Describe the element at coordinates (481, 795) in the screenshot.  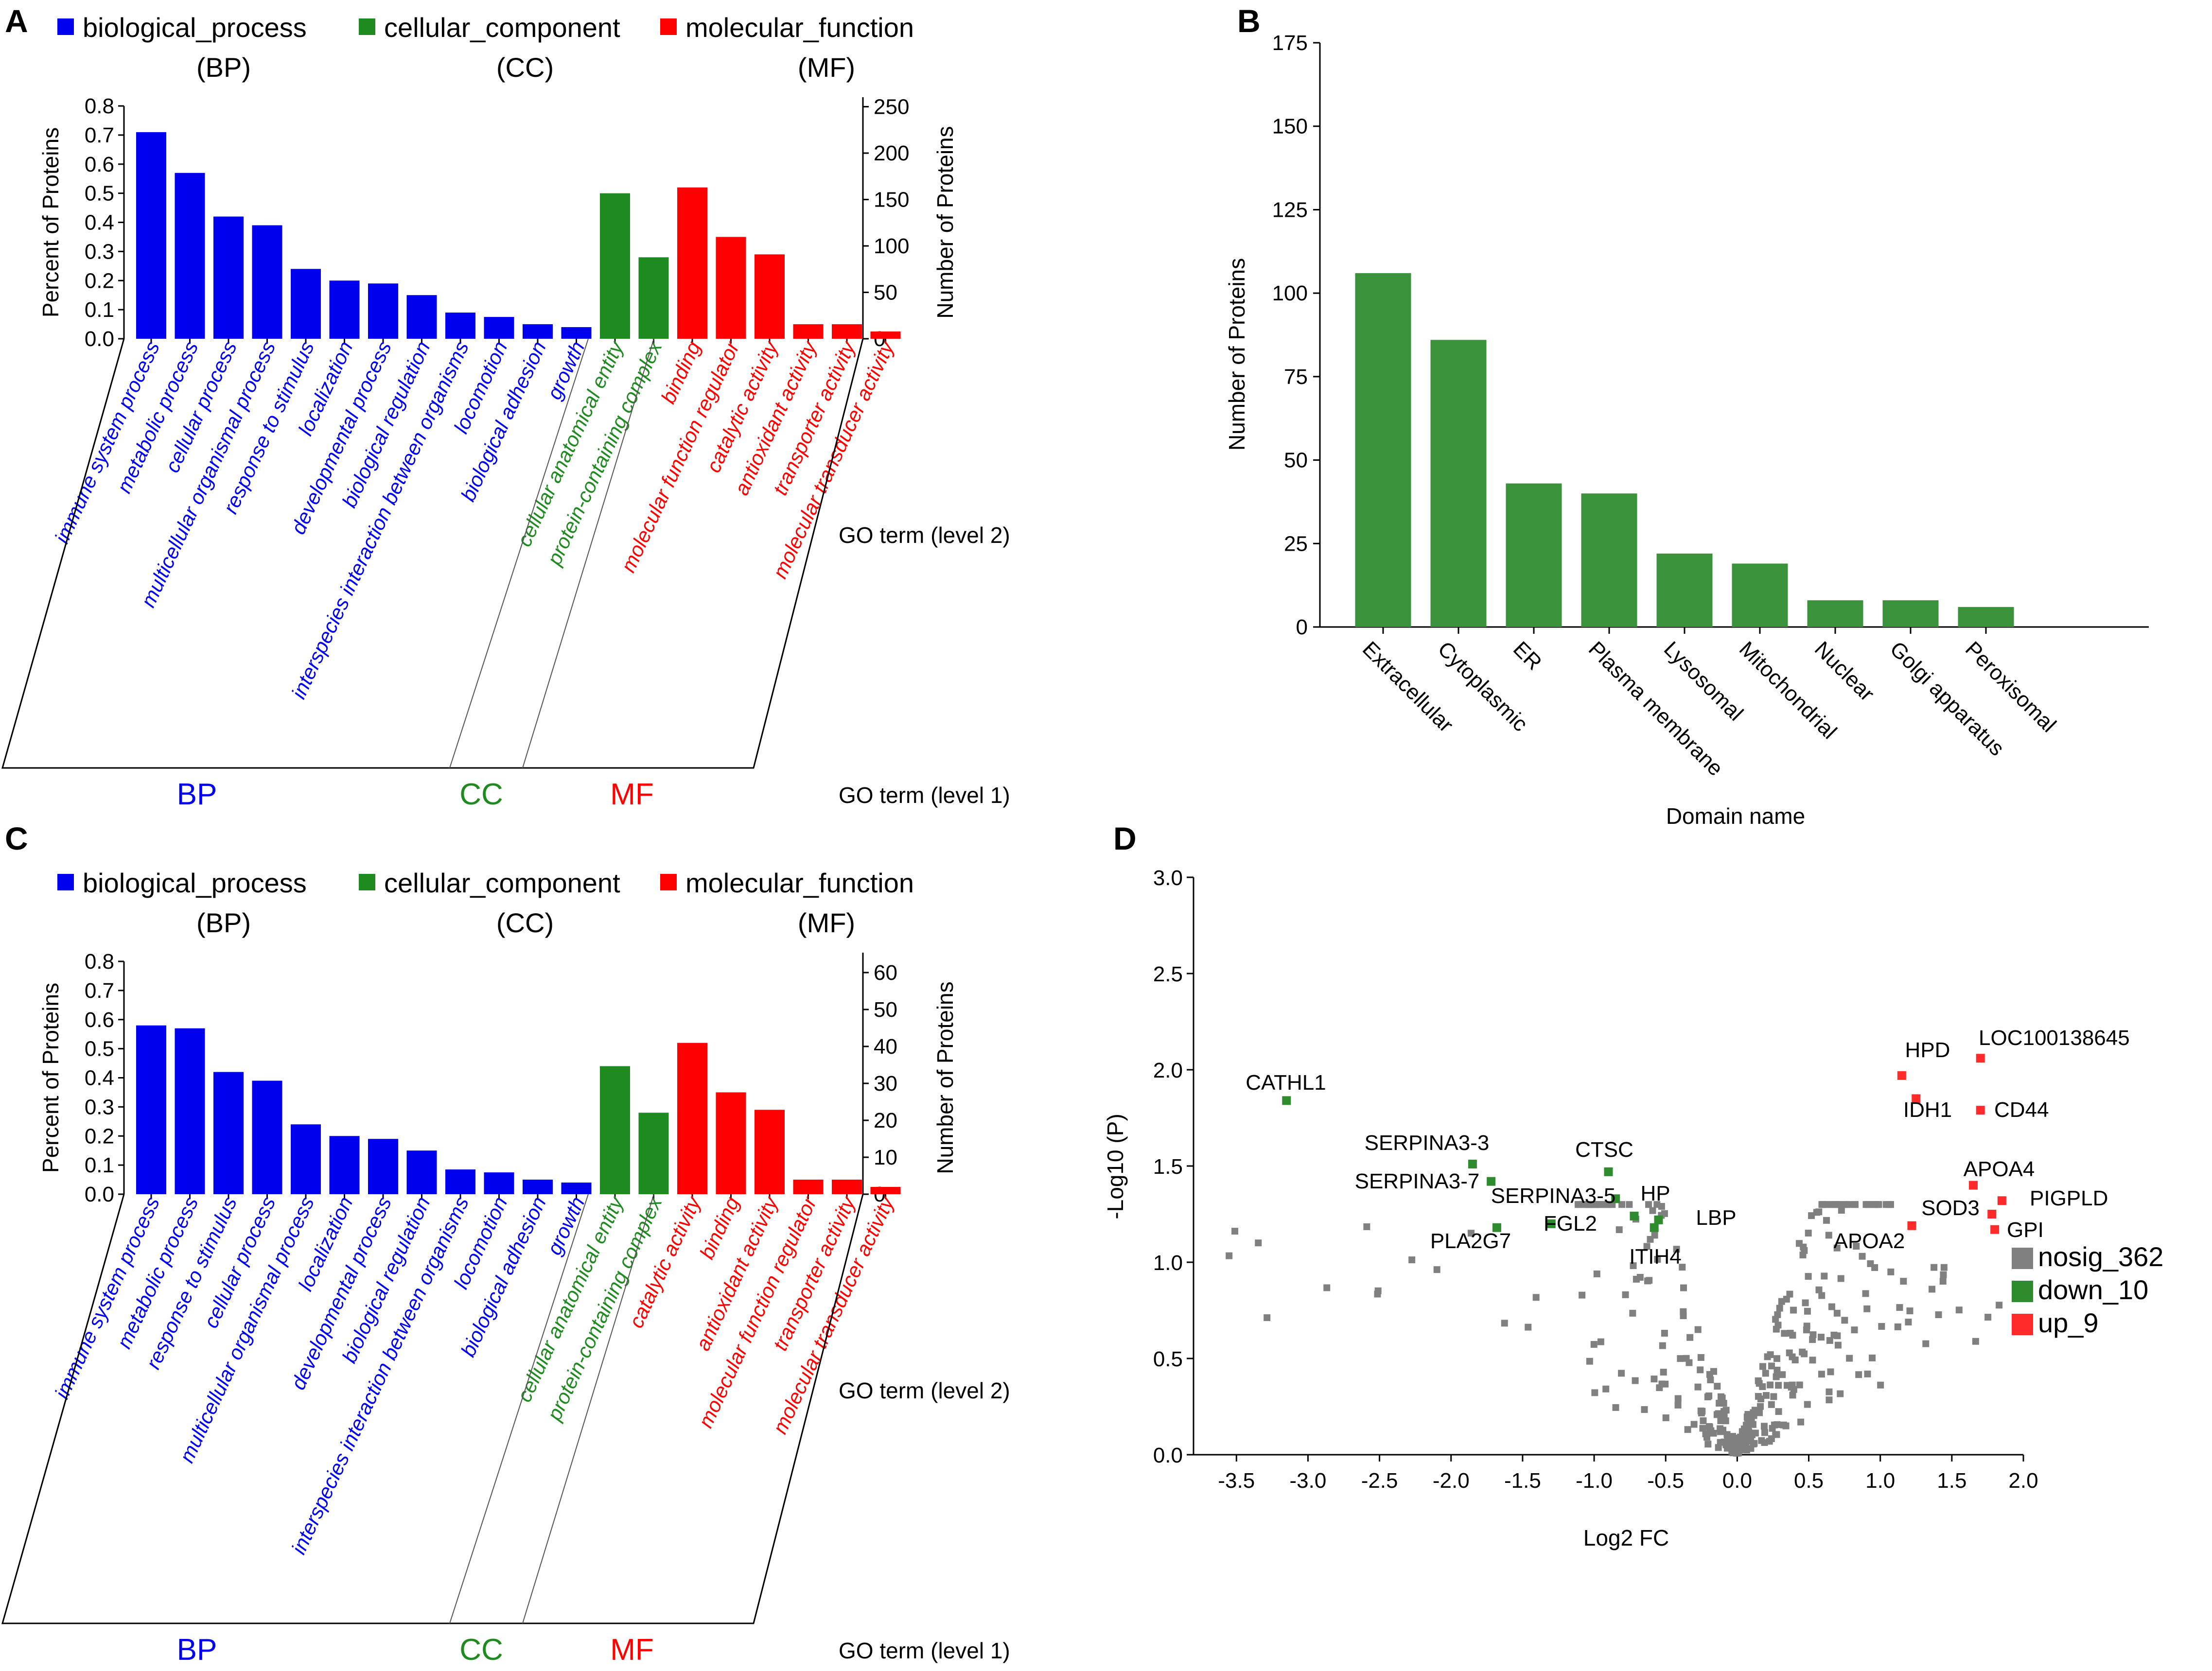
I see `level1-label-cc: CC` at that location.